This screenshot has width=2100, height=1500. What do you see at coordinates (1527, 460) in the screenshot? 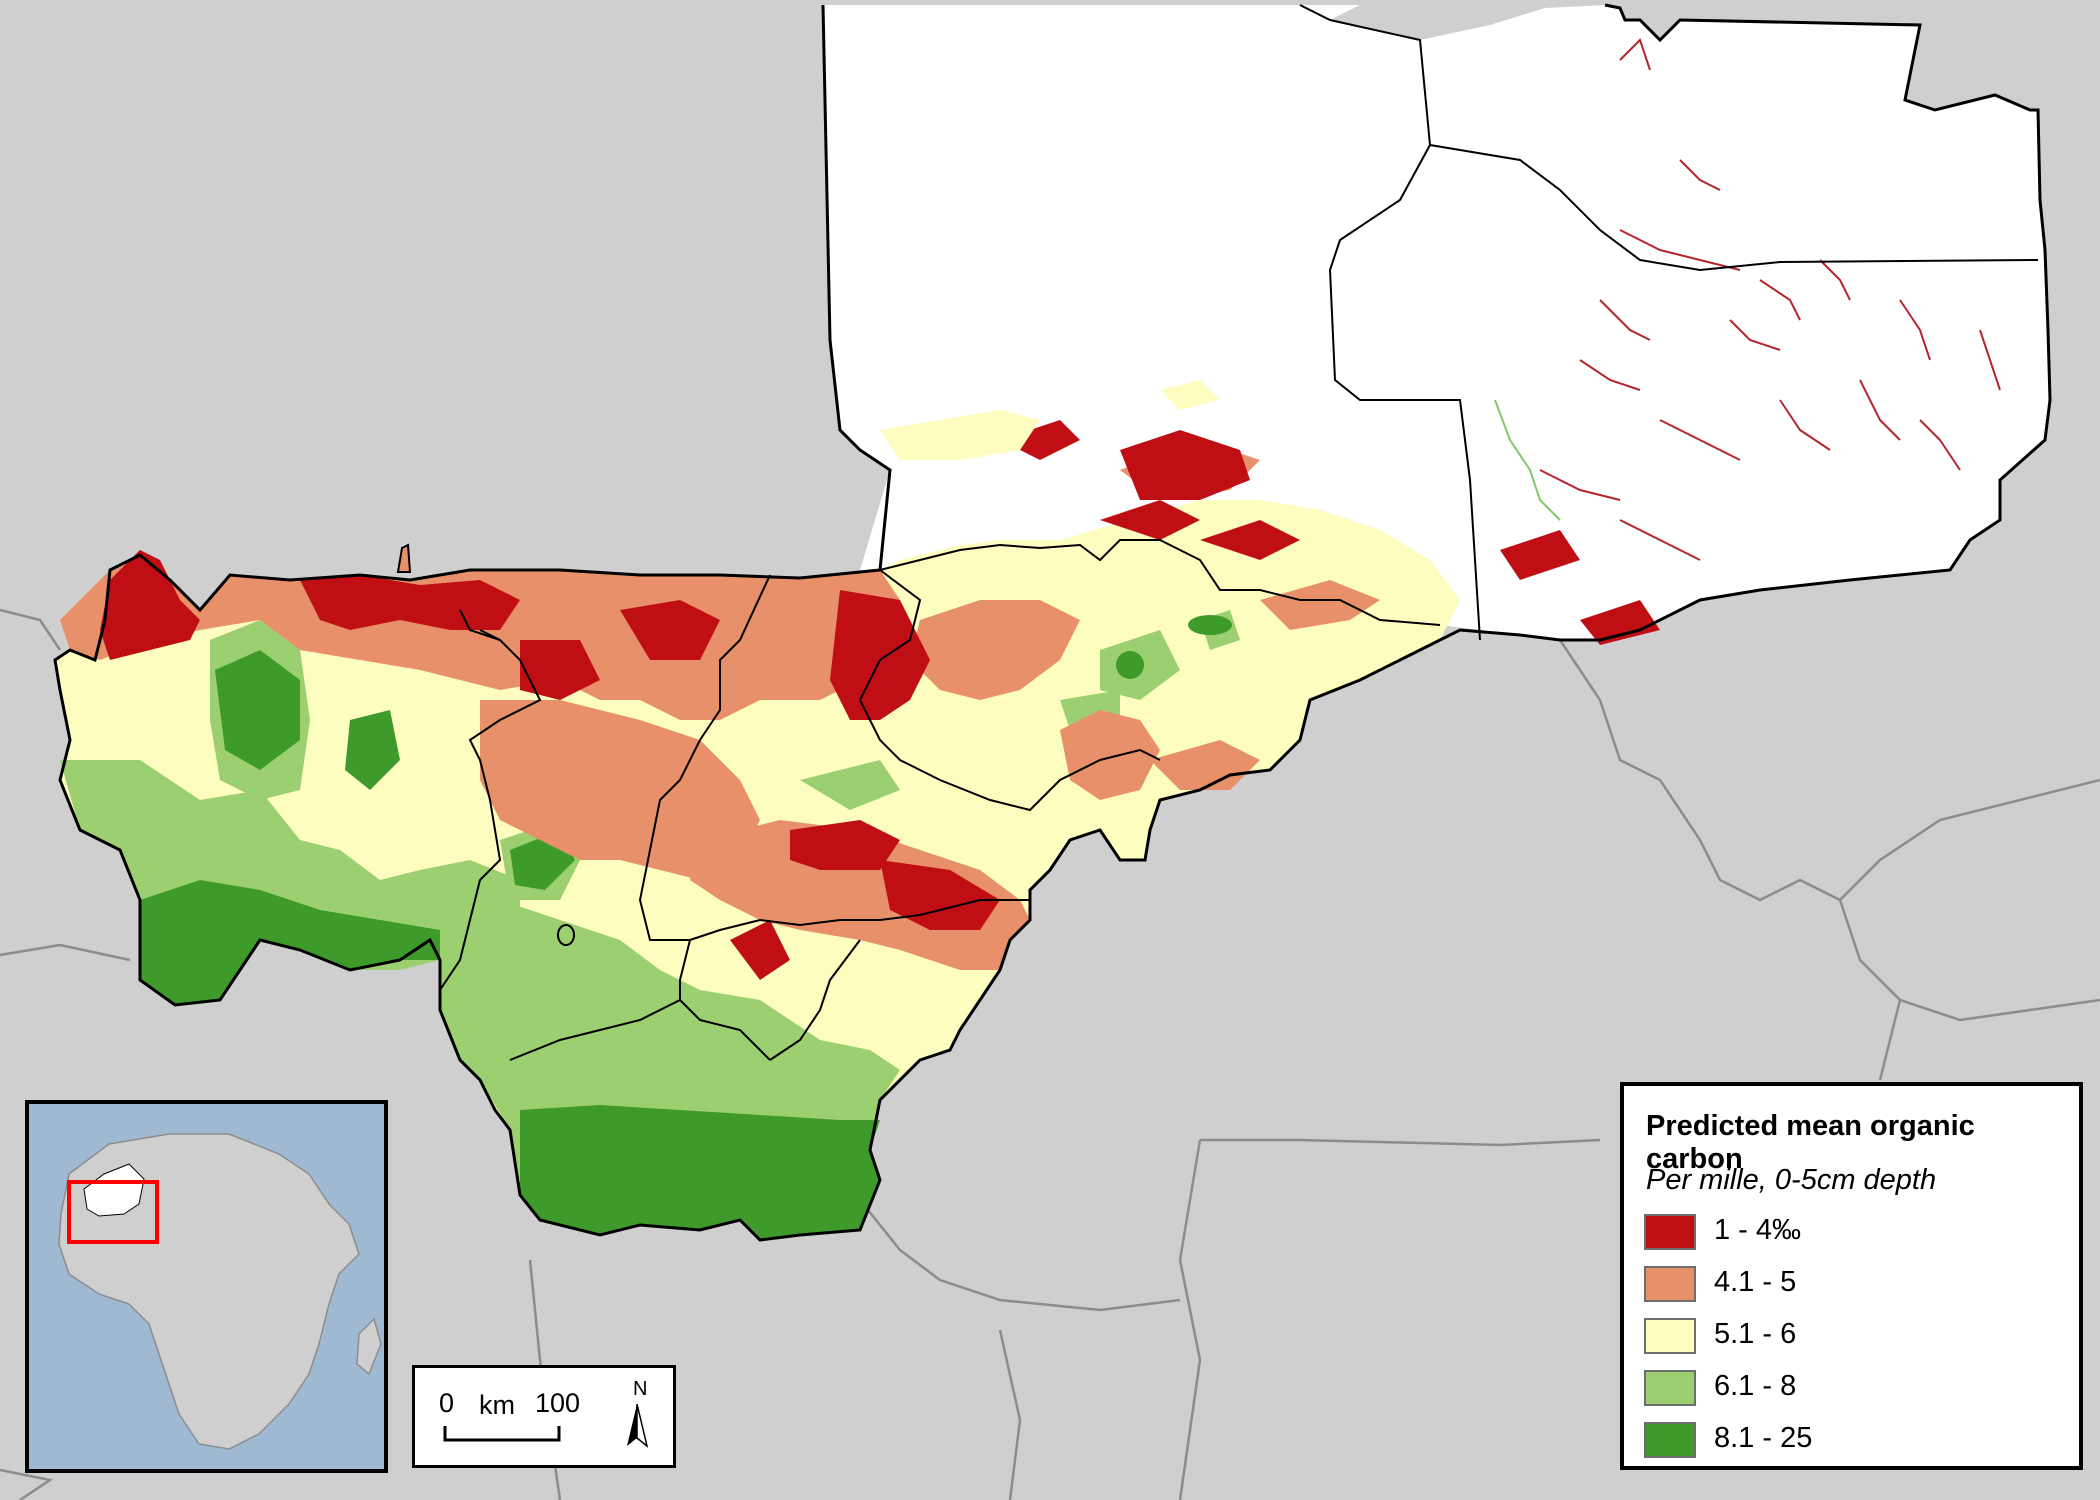
I see `desert-river` at bounding box center [1527, 460].